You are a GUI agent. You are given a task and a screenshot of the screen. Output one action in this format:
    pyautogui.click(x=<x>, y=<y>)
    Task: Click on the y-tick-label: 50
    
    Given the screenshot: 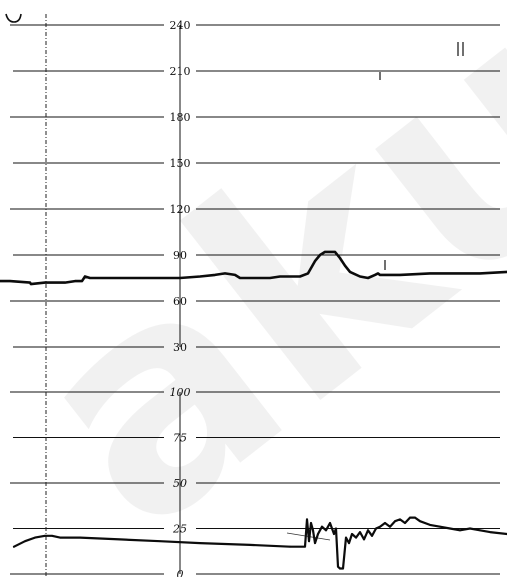 What is the action you would take?
    pyautogui.click(x=180, y=483)
    